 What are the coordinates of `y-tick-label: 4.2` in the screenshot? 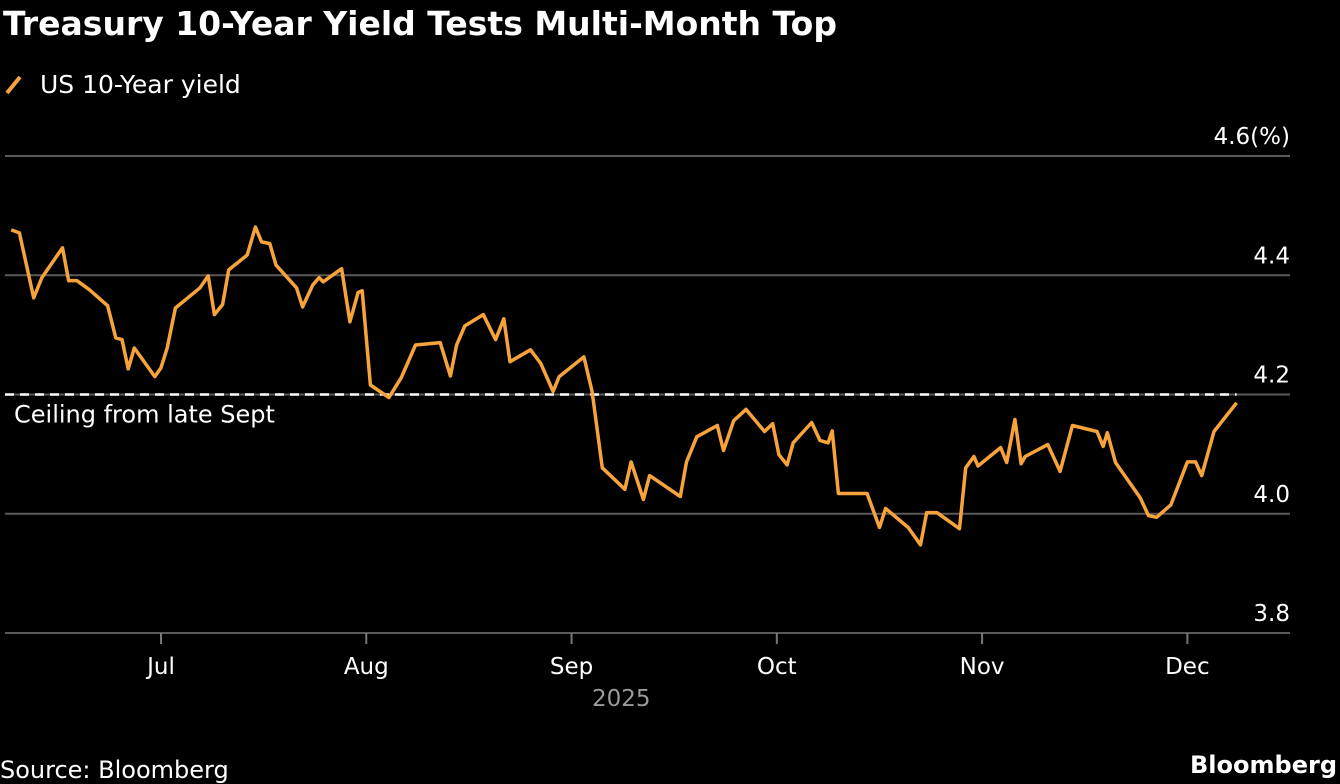 It's located at (1271, 376).